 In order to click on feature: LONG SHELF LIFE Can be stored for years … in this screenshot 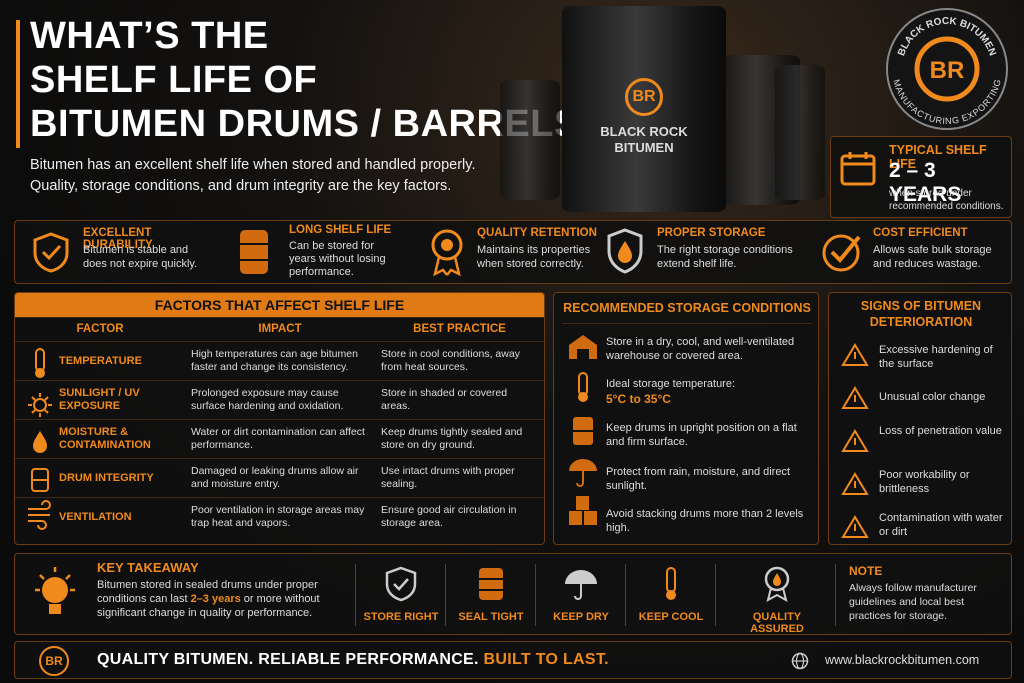, I will do `click(315, 252)`.